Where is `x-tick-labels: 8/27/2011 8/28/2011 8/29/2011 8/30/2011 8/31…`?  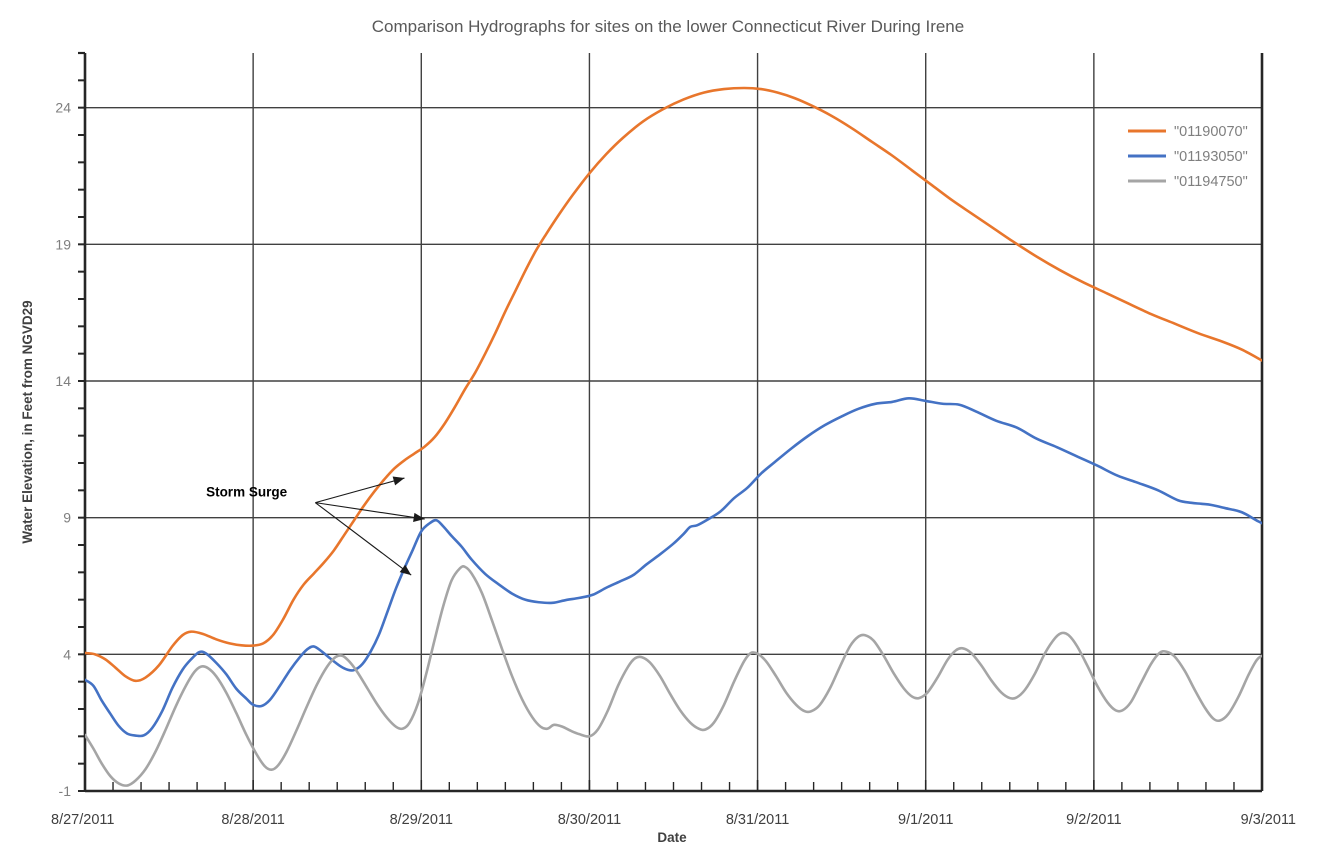 x-tick-labels: 8/27/2011 8/28/2011 8/29/2011 8/30/2011 8/31… is located at coordinates (673, 820).